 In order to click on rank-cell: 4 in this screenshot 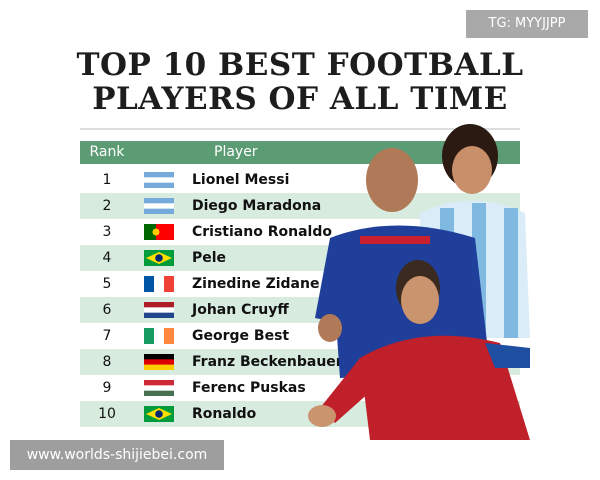, I will do `click(107, 258)`.